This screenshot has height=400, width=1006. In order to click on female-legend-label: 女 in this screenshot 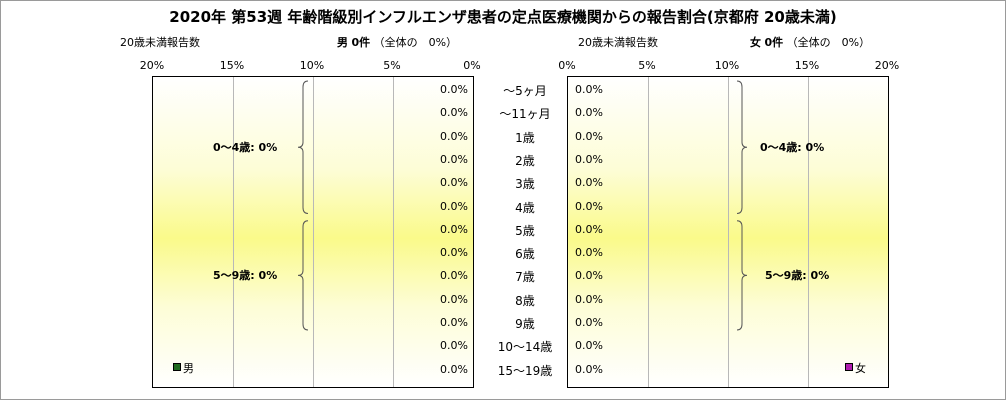, I will do `click(860, 368)`.